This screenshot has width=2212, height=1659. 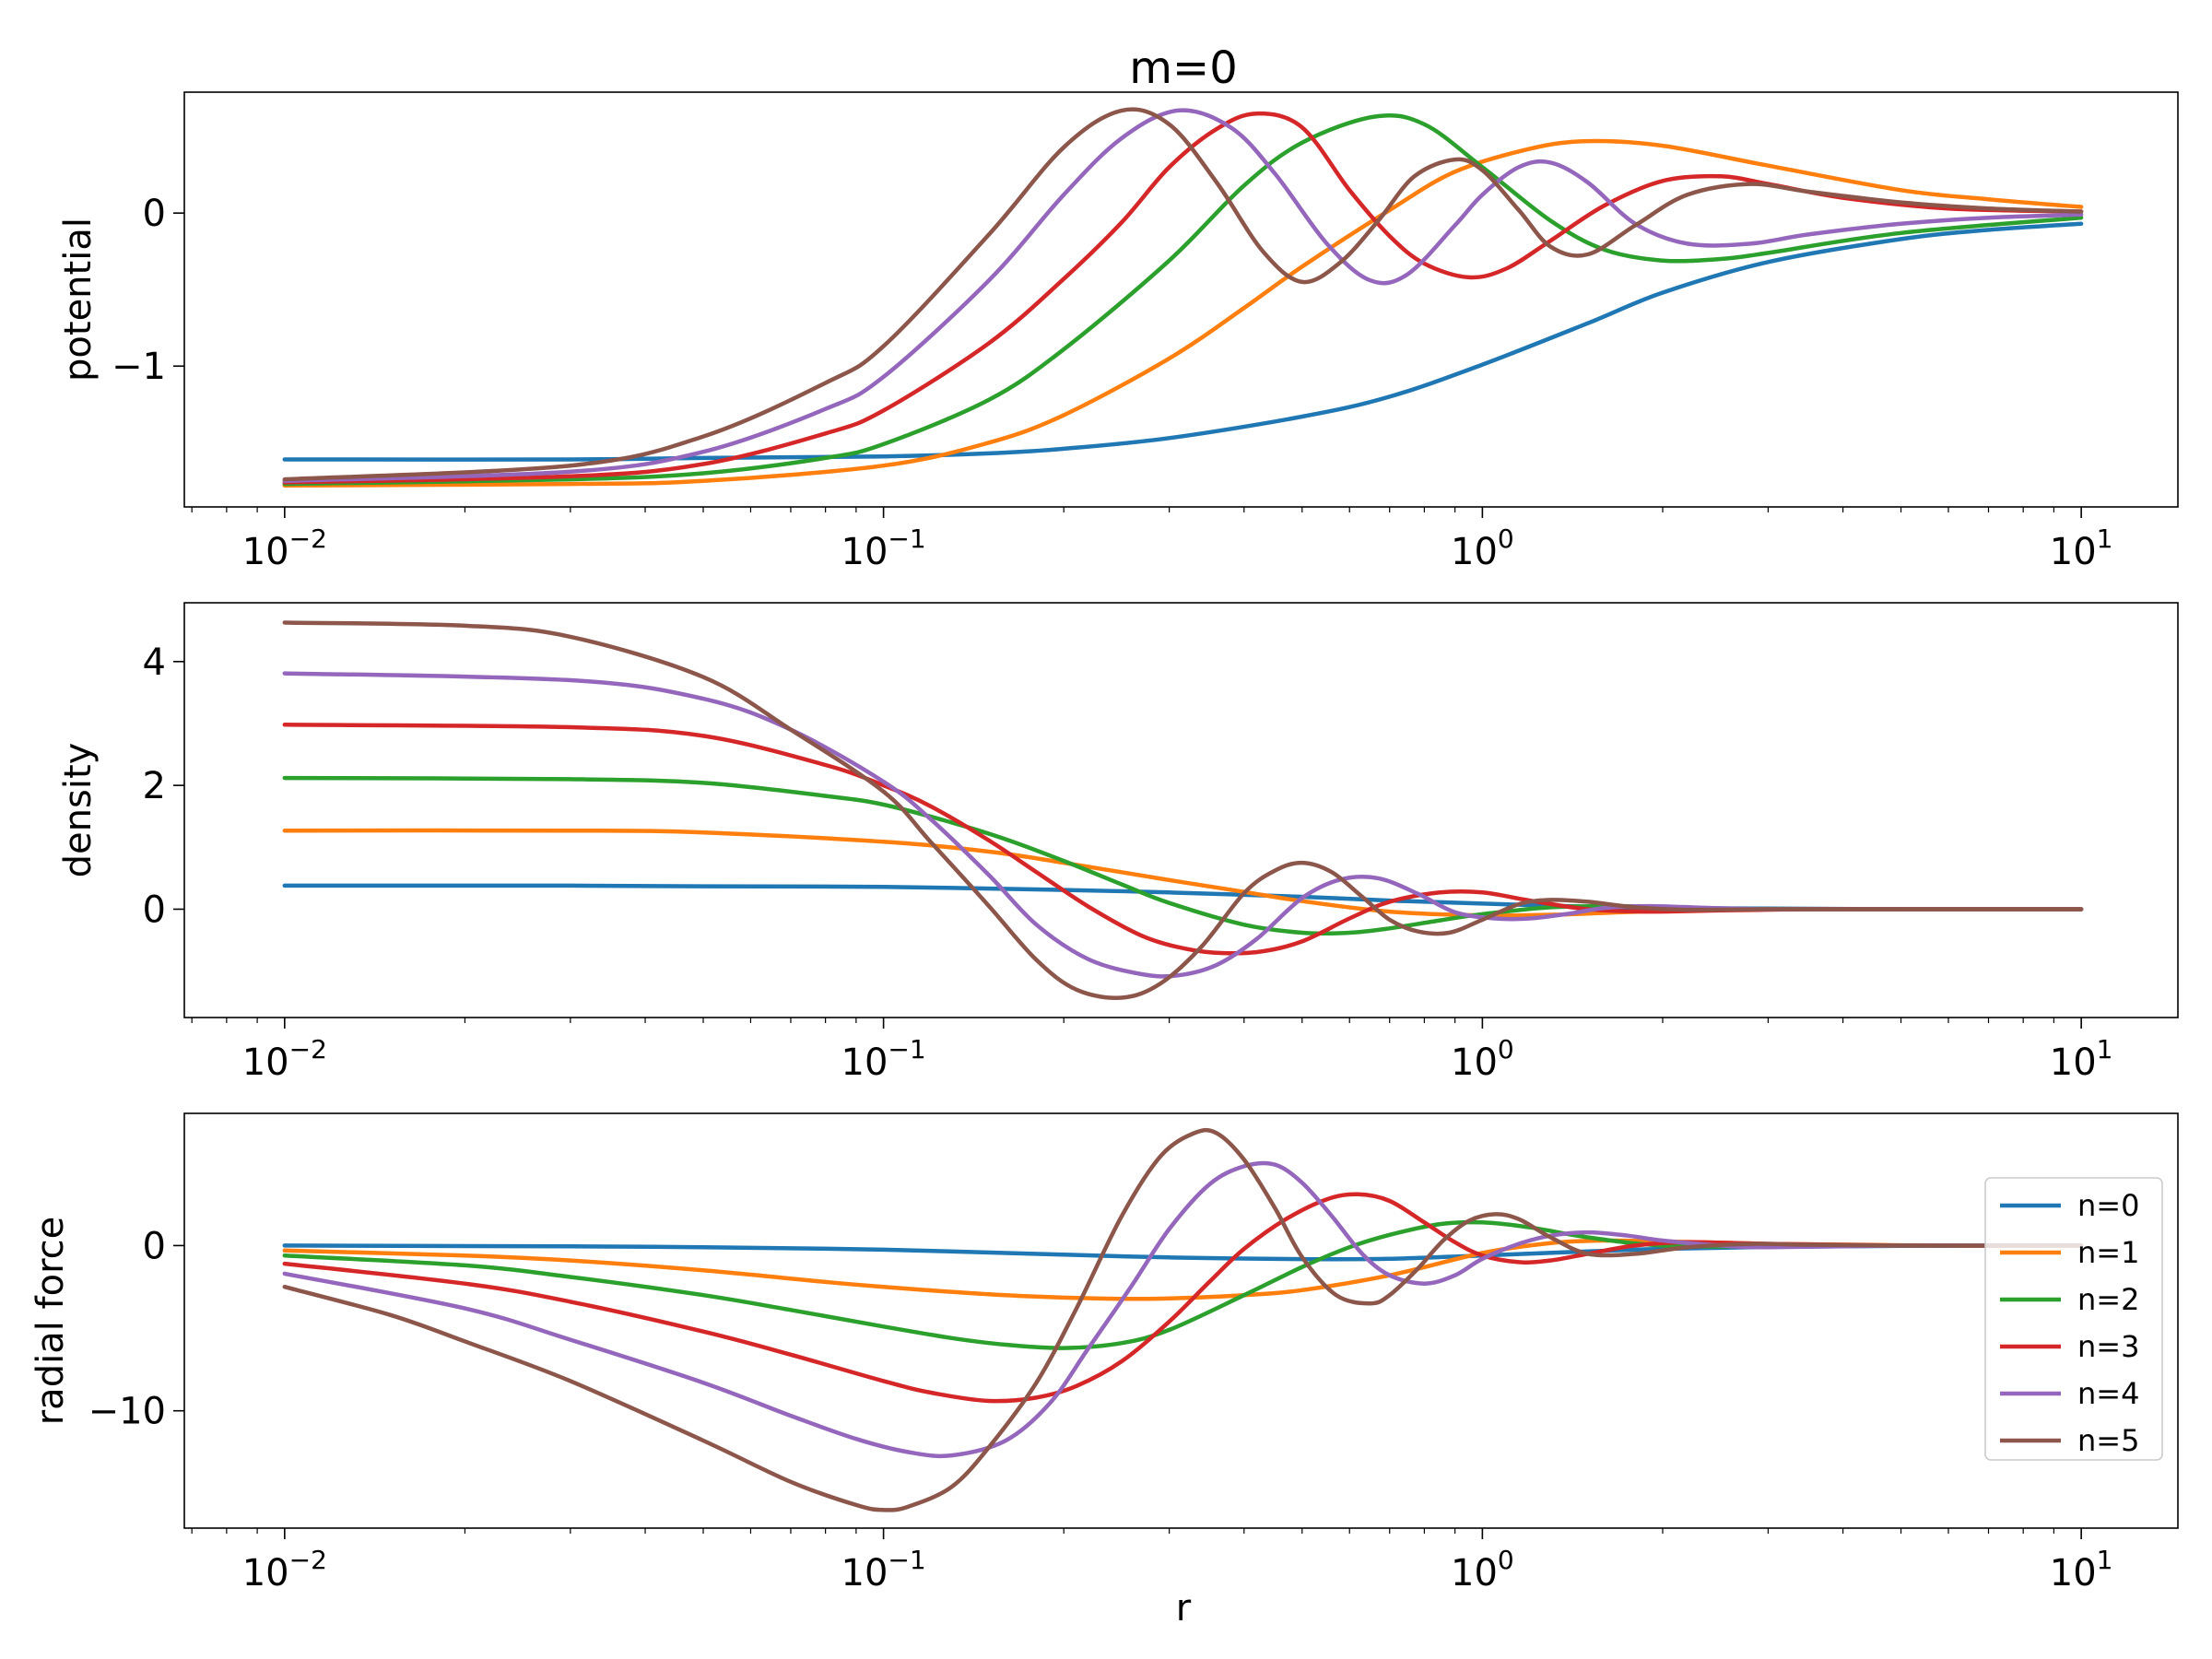 What do you see at coordinates (50, 1321) in the screenshot?
I see `y-axis-label: radial force` at bounding box center [50, 1321].